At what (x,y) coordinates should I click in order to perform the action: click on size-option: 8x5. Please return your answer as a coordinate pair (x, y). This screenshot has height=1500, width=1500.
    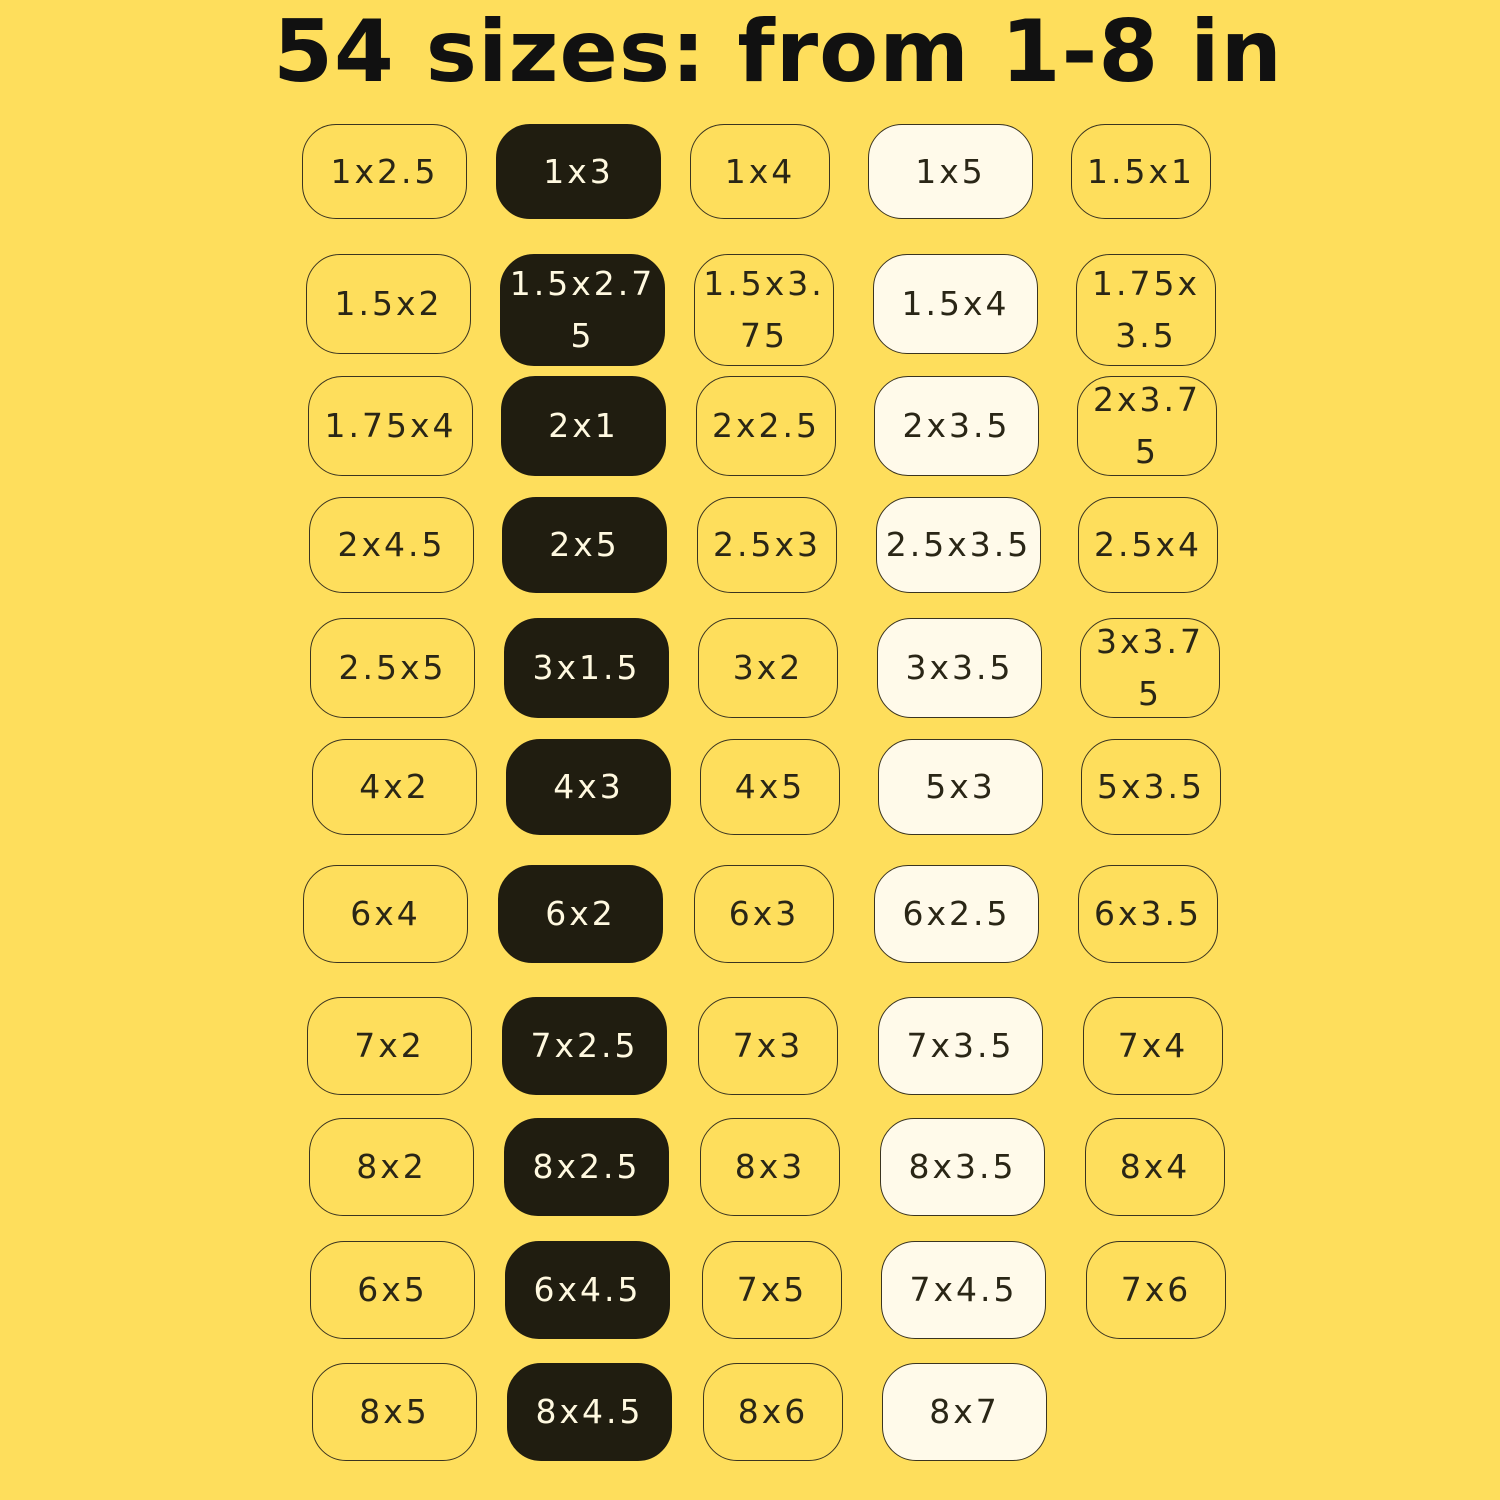
    Looking at the image, I should click on (394, 1412).